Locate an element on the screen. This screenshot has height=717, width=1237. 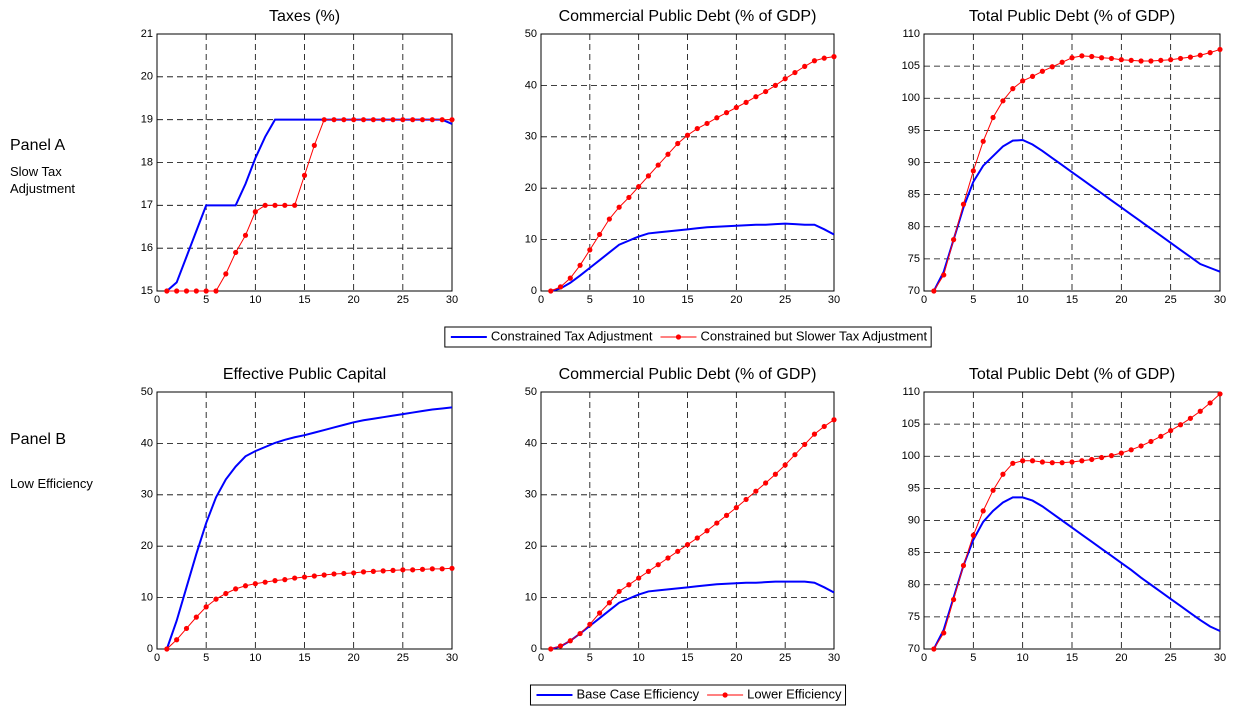
y-tick-label: 70 is located at coordinates (914, 291).